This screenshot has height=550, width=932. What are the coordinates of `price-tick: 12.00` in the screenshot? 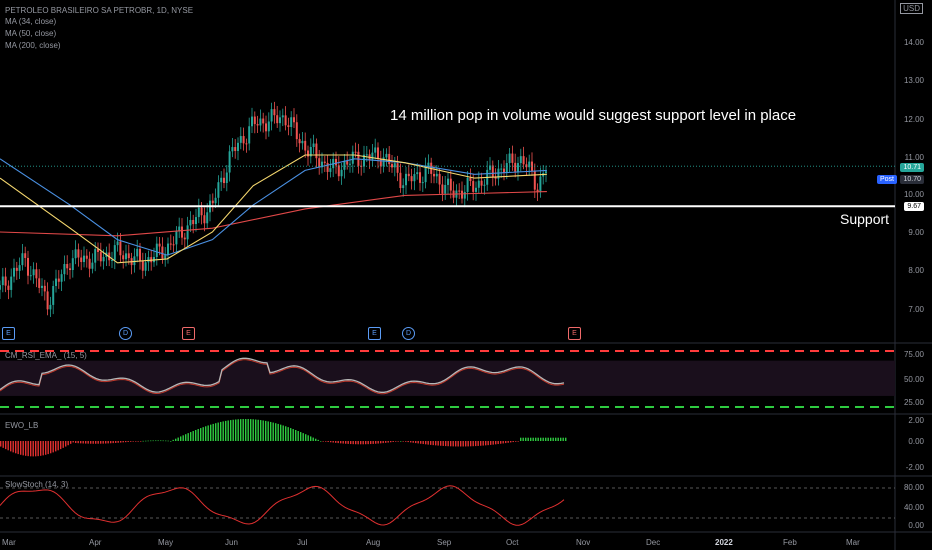 It's located at (913, 119).